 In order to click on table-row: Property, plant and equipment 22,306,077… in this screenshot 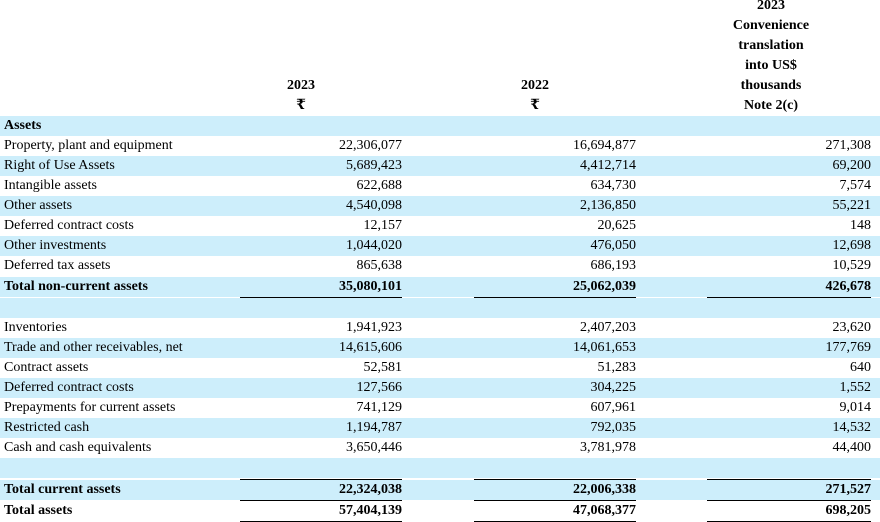, I will do `click(440, 146)`.